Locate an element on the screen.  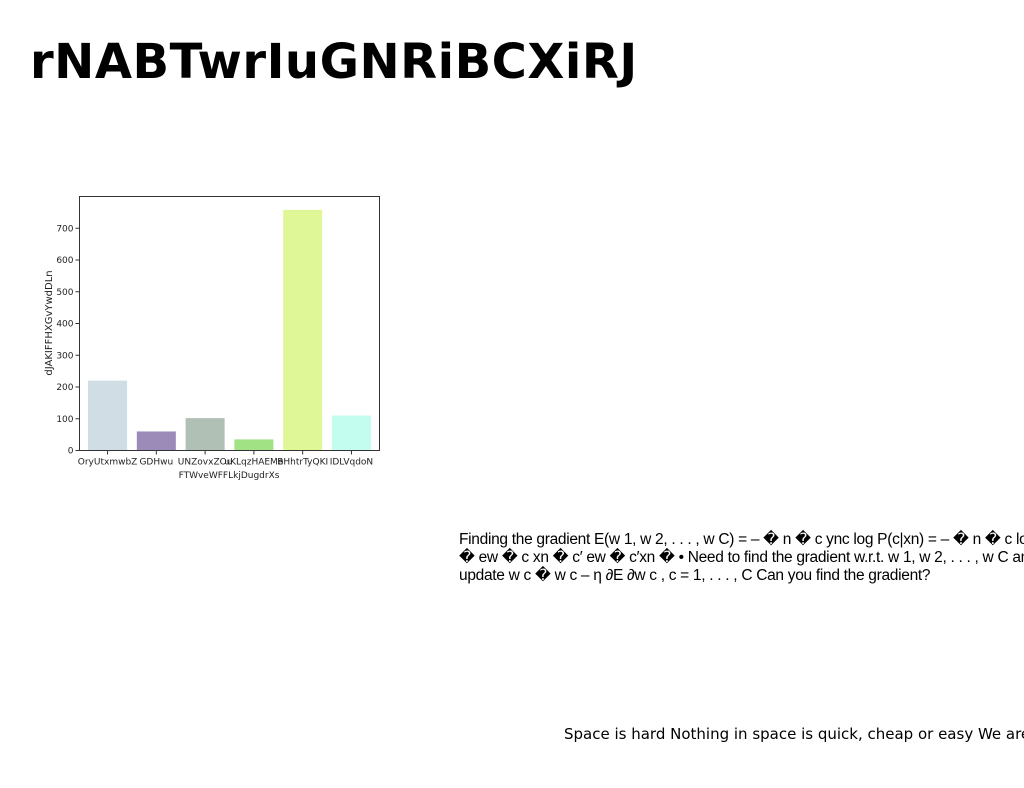
y-tick-label: 0 is located at coordinates (71, 452).